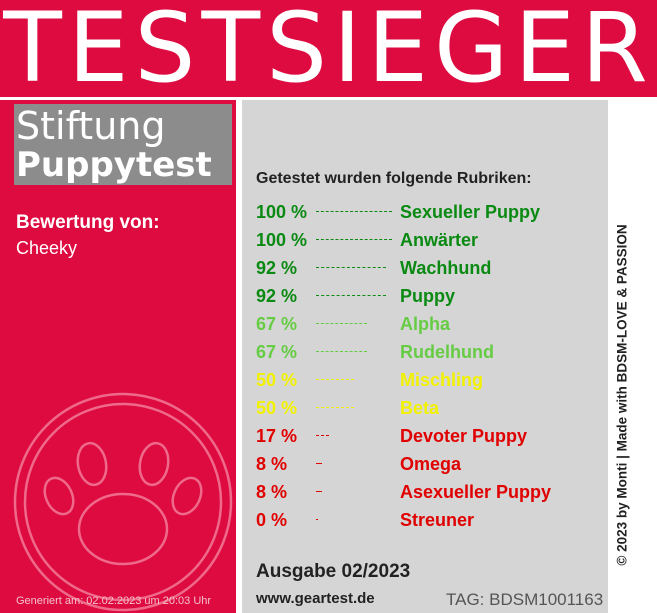 The height and width of the screenshot is (613, 657). Describe the element at coordinates (442, 380) in the screenshot. I see `rubrik-category: Mischling` at that location.